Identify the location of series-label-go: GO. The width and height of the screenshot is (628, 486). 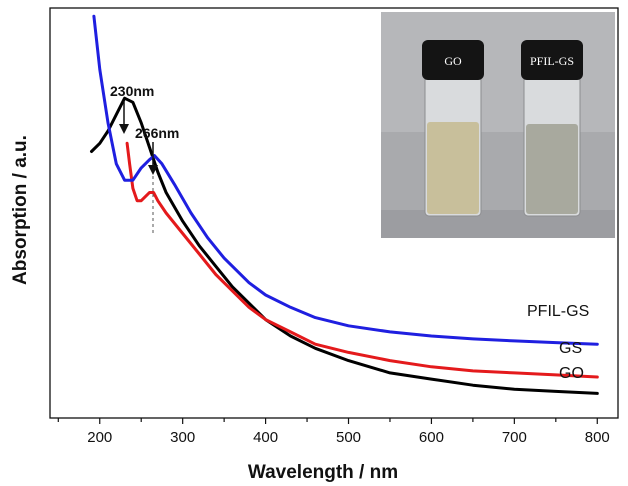
(571, 373).